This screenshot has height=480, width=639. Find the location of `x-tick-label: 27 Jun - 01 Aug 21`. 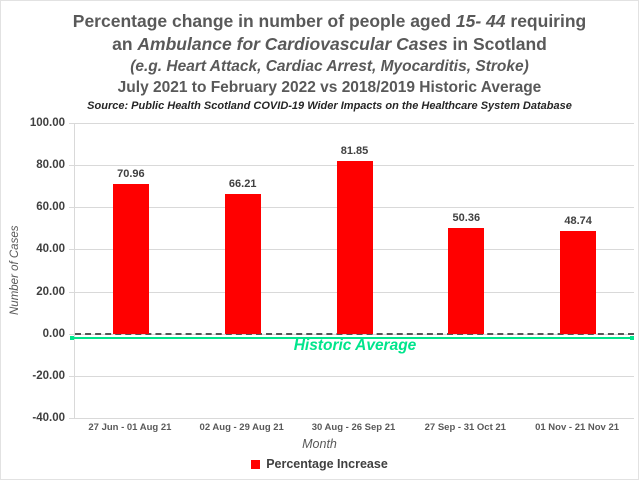

x-tick-label: 27 Jun - 01 Aug 21 is located at coordinates (130, 427).